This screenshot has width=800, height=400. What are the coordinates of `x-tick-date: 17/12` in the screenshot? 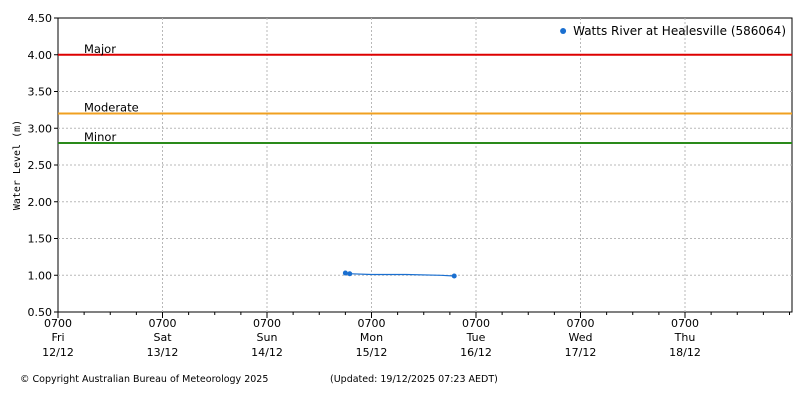 It's located at (581, 352).